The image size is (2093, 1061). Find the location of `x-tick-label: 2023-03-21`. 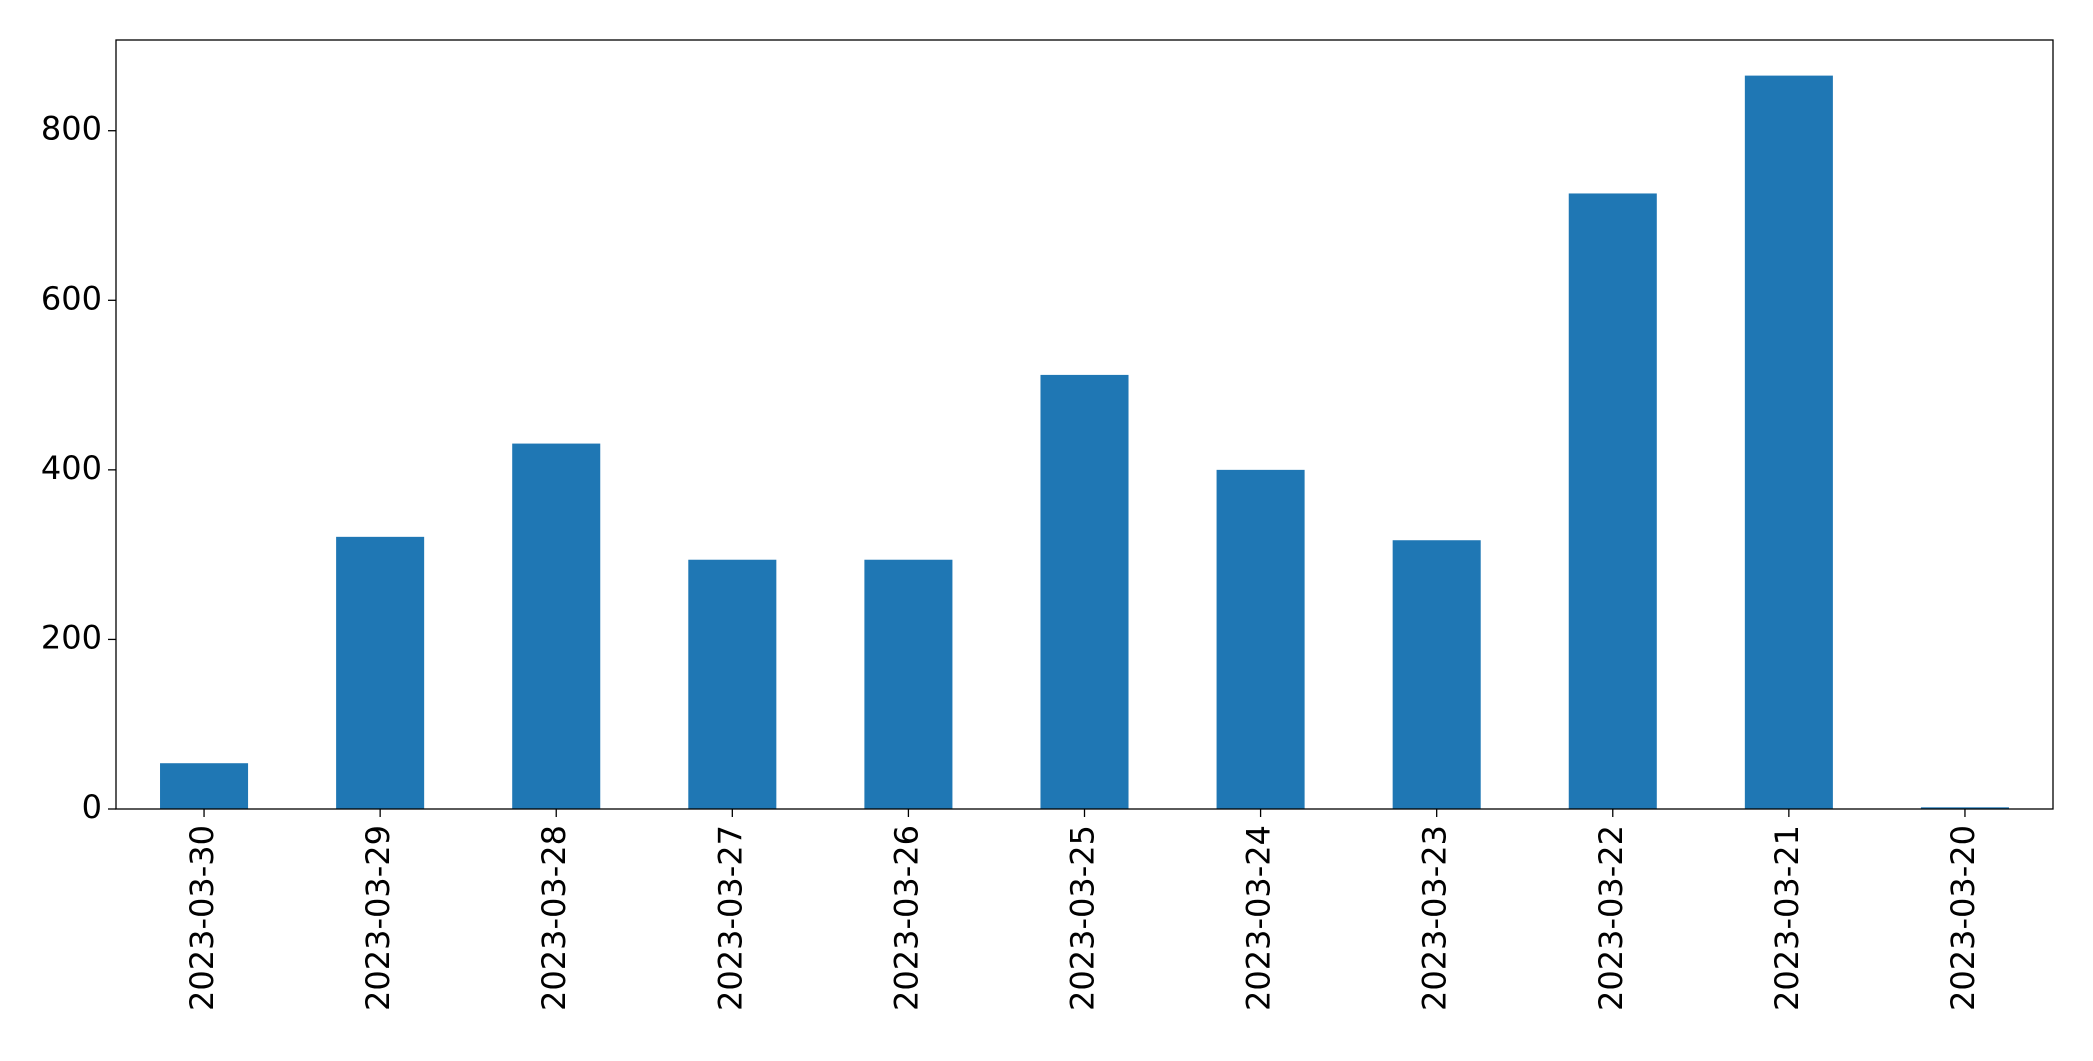

x-tick-label: 2023-03-21 is located at coordinates (1787, 918).